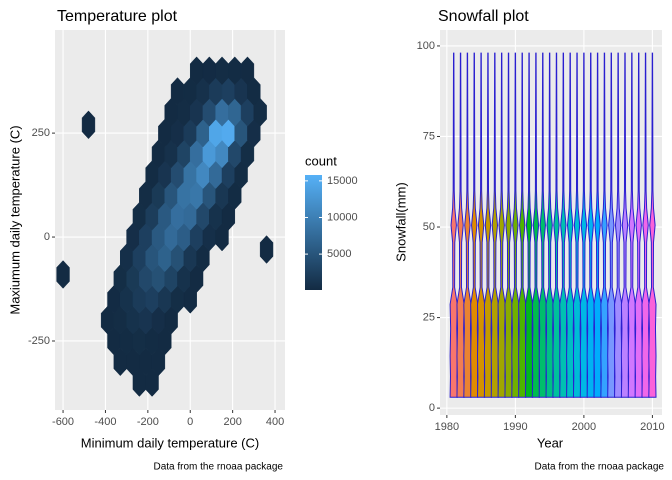 The height and width of the screenshot is (480, 672). What do you see at coordinates (63, 422) in the screenshot?
I see `x-tick-label: -600` at bounding box center [63, 422].